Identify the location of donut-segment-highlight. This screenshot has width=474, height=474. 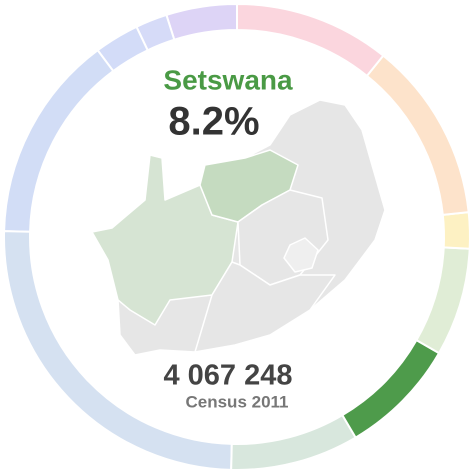
(391, 388).